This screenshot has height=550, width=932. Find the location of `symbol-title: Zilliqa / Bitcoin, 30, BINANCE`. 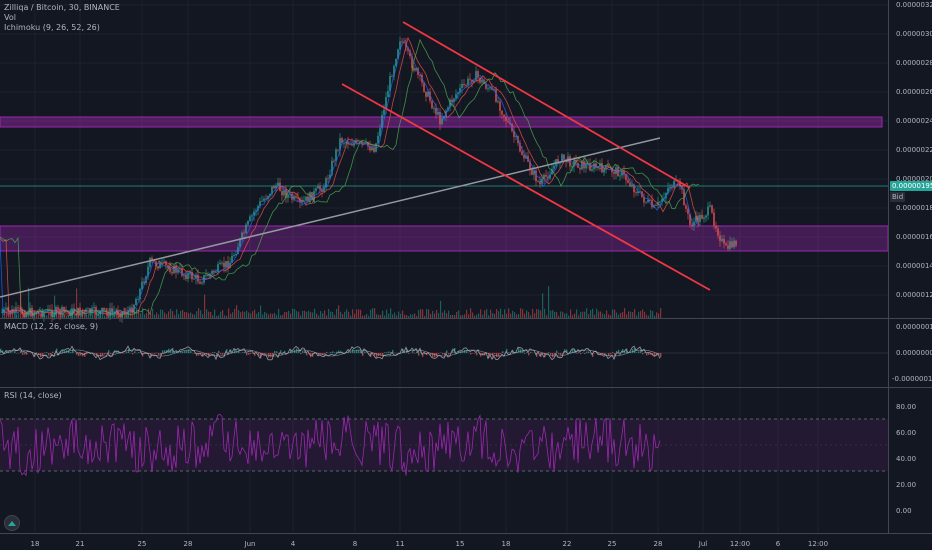

symbol-title: Zilliqa / Bitcoin, 30, BINANCE is located at coordinates (62, 7).